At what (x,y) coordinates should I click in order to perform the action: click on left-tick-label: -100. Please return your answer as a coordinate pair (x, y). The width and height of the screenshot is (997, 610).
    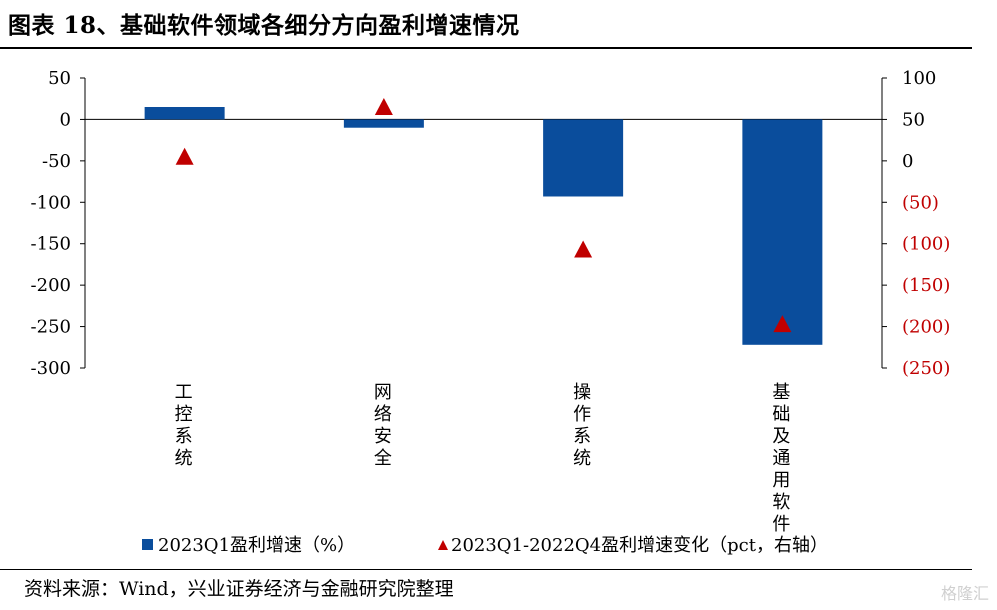
    Looking at the image, I should click on (51, 202).